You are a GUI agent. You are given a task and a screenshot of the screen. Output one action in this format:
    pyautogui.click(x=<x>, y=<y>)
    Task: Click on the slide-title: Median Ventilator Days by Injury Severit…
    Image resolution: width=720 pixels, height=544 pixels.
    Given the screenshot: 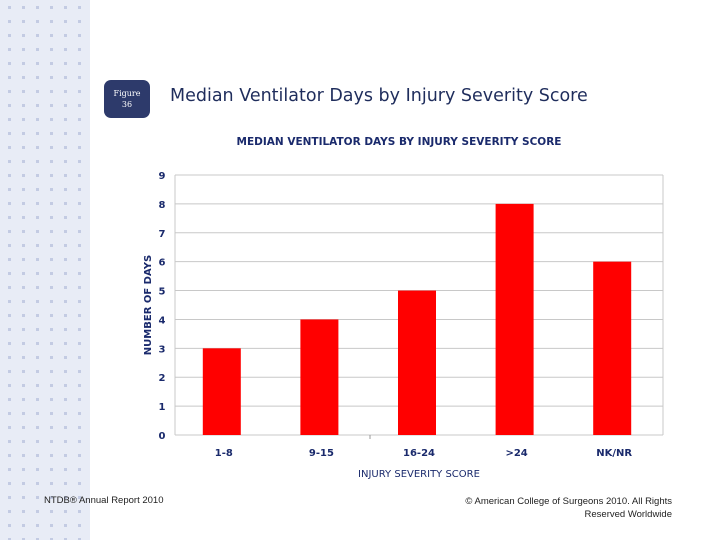 What is the action you would take?
    pyautogui.click(x=379, y=96)
    